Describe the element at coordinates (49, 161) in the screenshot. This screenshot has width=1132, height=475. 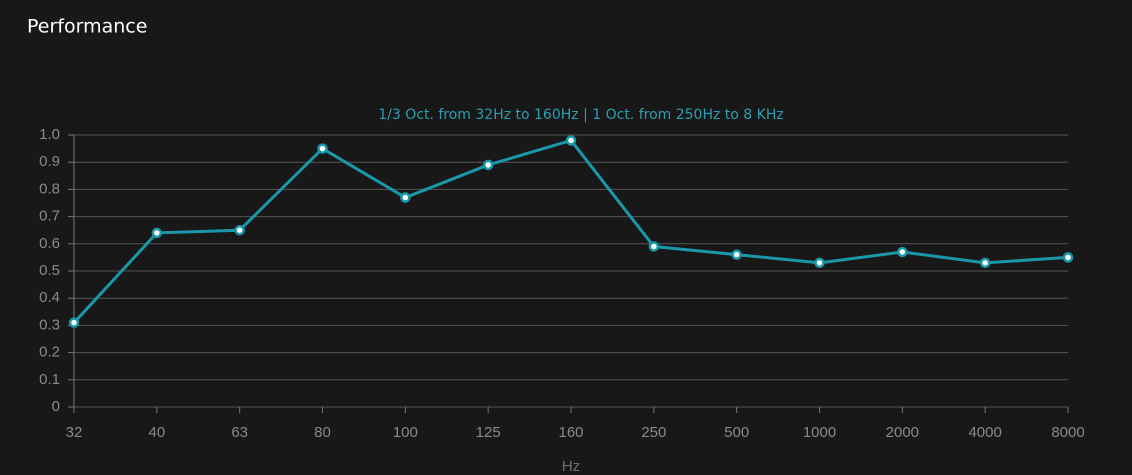
I see `y-tick-label: 0.9` at that location.